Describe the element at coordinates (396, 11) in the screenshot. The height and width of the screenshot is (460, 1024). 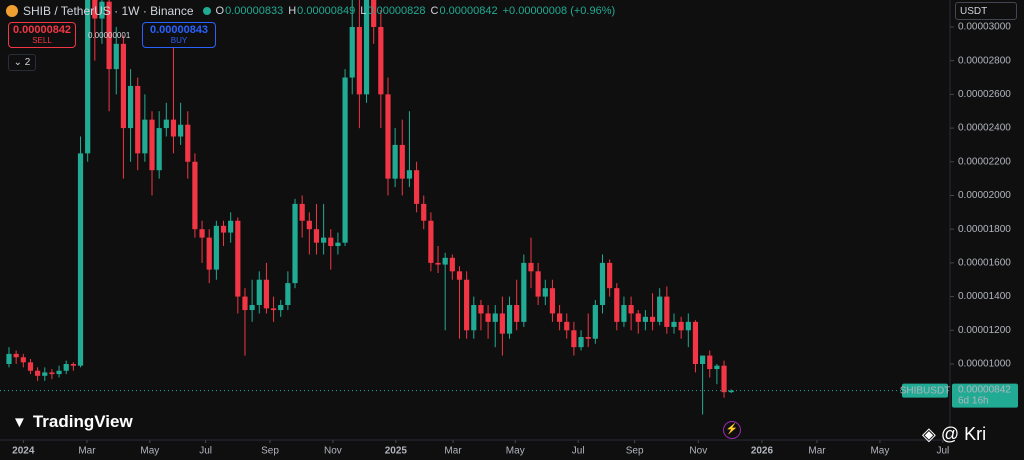
I see `ohlc-value: 0.00000828` at that location.